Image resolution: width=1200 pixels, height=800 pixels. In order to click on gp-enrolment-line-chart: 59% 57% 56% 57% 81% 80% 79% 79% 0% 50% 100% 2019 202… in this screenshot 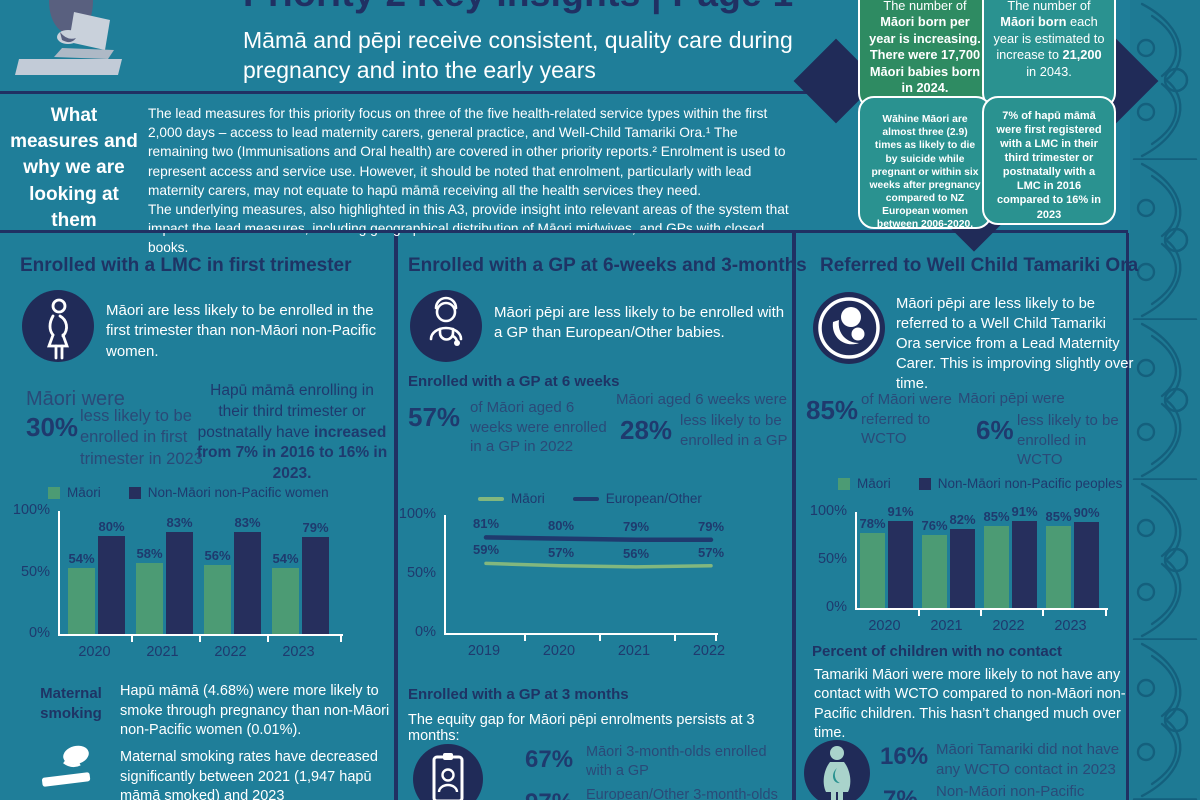, I will do `click(573, 582)`.